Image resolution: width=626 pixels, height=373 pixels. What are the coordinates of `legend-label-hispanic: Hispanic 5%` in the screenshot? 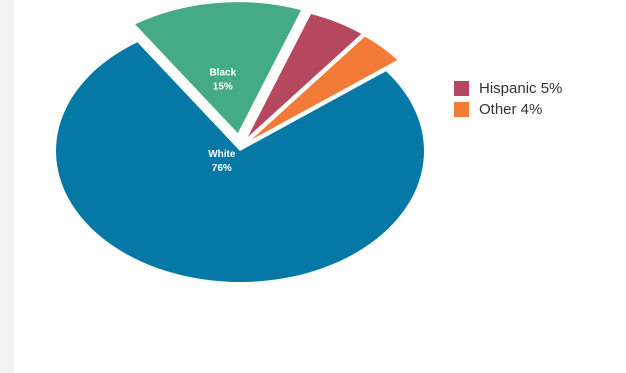 It's located at (521, 88).